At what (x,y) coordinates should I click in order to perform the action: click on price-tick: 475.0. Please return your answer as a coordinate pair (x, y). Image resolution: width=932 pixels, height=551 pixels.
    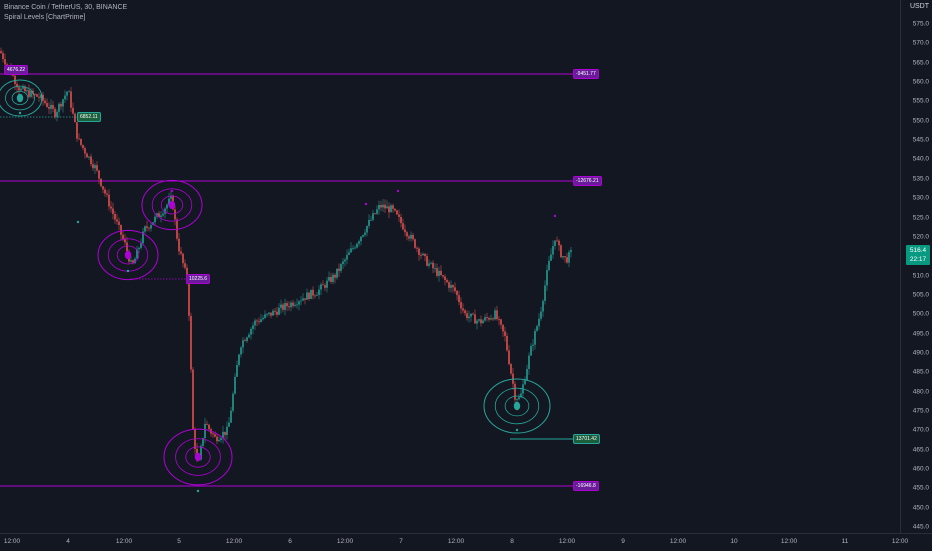
    Looking at the image, I should click on (920, 411).